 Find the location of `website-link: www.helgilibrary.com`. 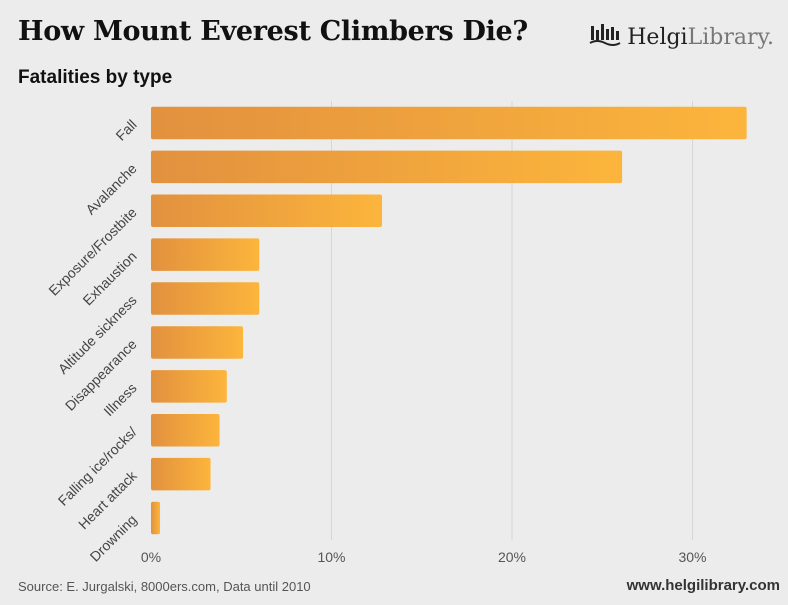

website-link: www.helgilibrary.com is located at coordinates (703, 585).